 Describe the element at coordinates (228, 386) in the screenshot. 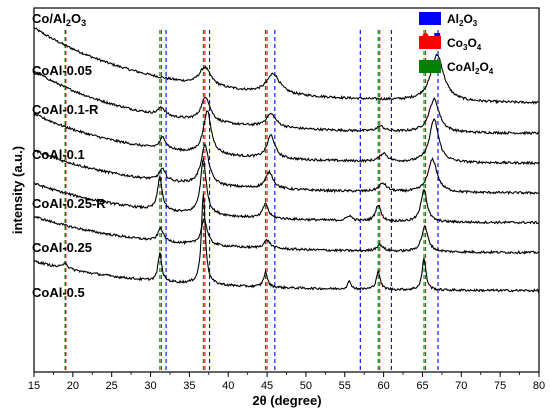

I see `x-tick-label-40: 40` at that location.